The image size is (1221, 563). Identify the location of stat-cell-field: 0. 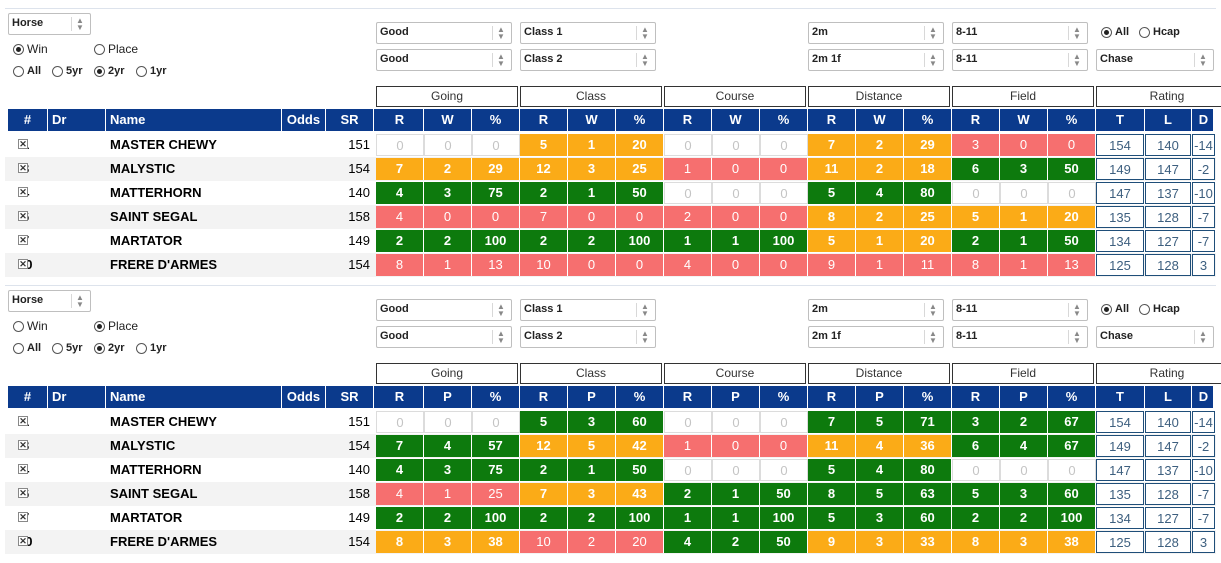
(1072, 470).